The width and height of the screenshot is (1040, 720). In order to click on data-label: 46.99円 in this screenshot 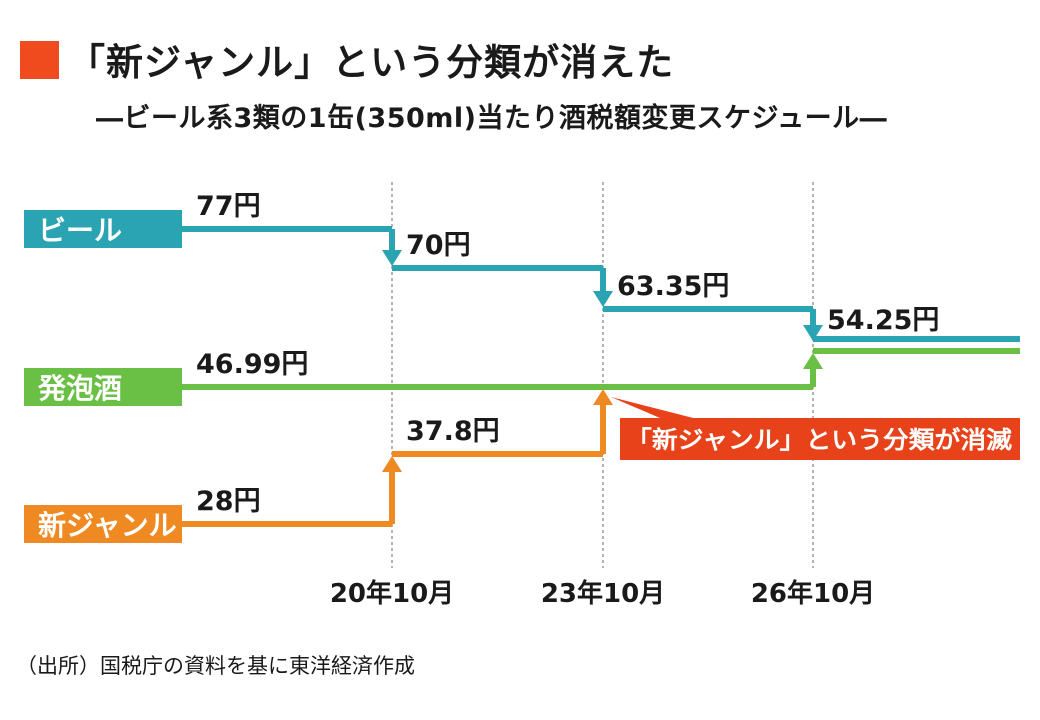, I will do `click(252, 364)`.